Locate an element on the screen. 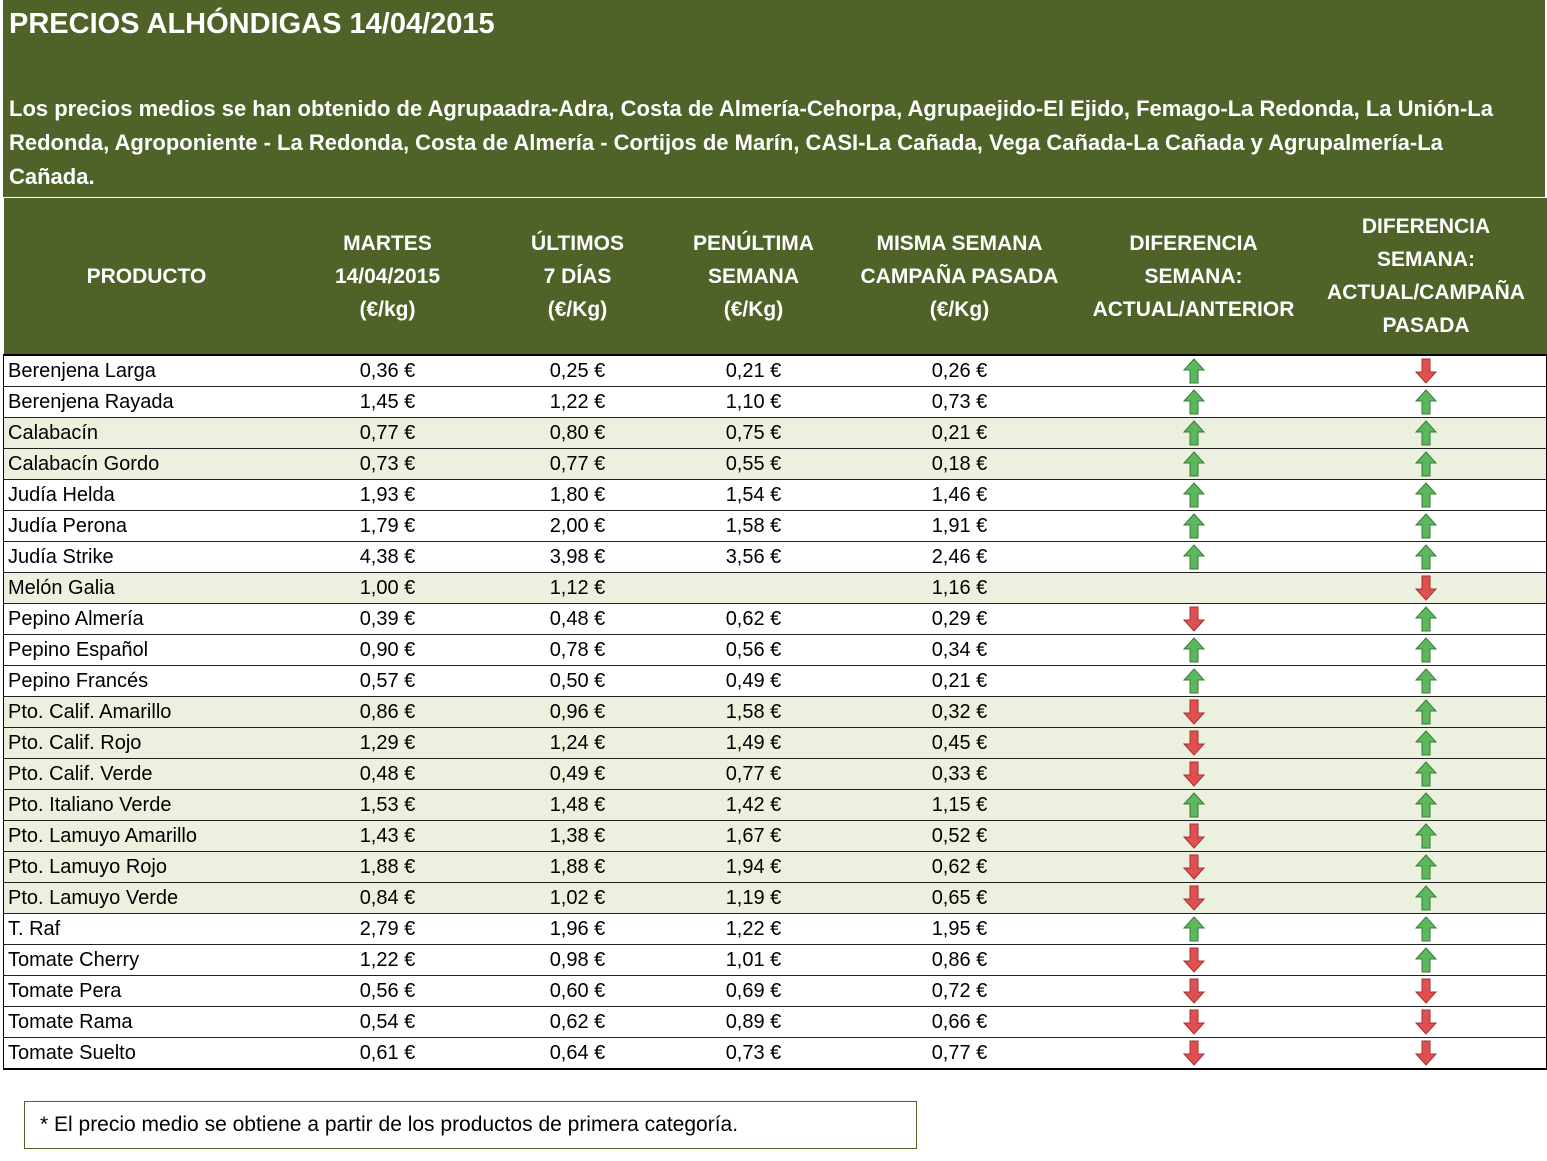 The height and width of the screenshot is (1161, 1547). table-row: Pepino Almería 0,39 €0,48 €0,62 €0,29 € is located at coordinates (775, 619).